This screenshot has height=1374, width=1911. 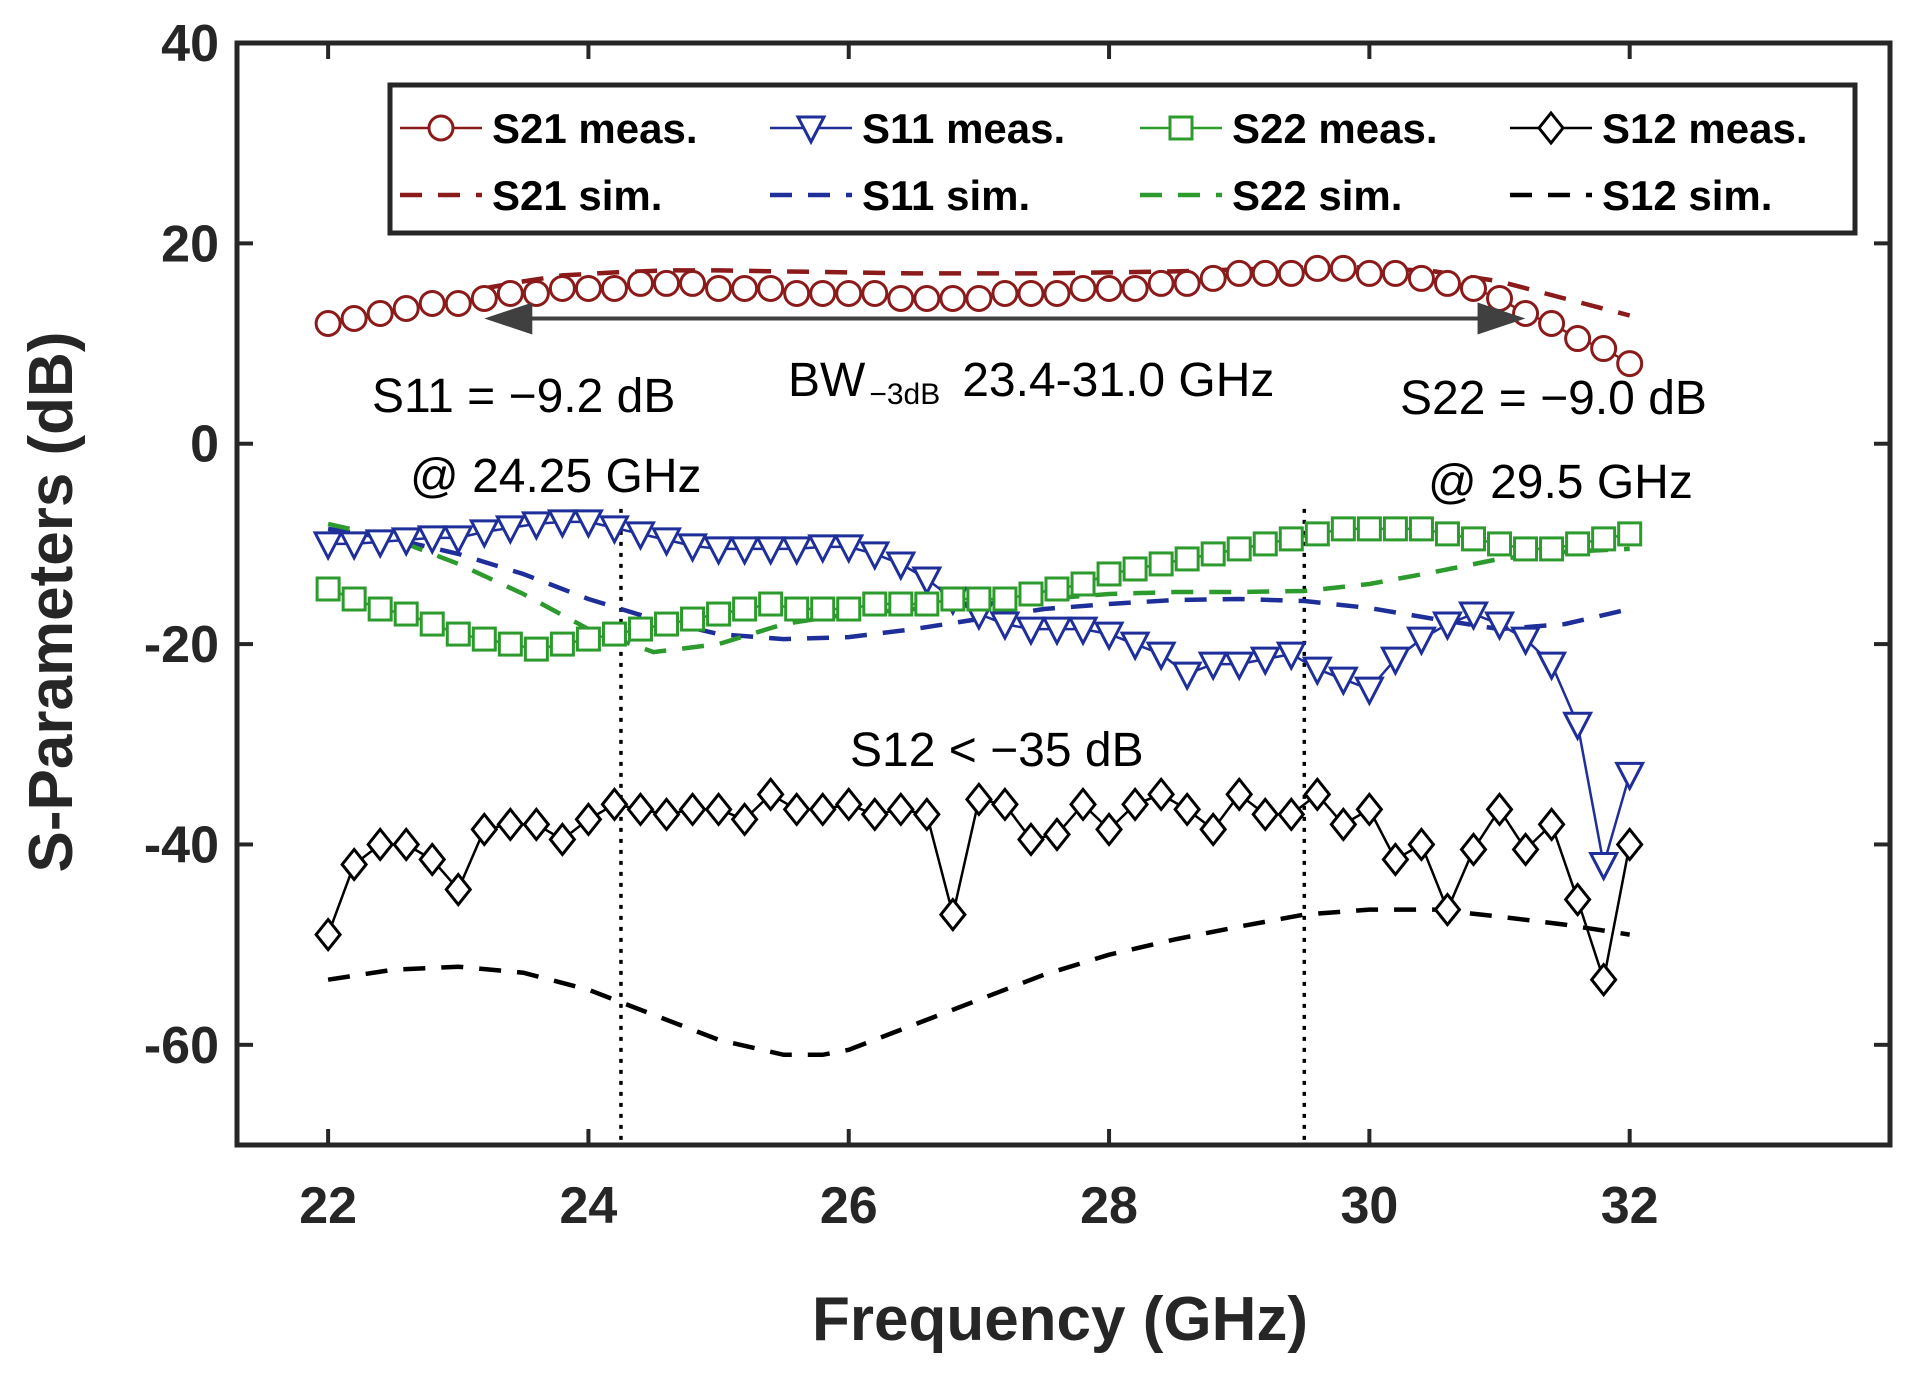 I want to click on y-tick-label: 0, so click(x=204, y=445).